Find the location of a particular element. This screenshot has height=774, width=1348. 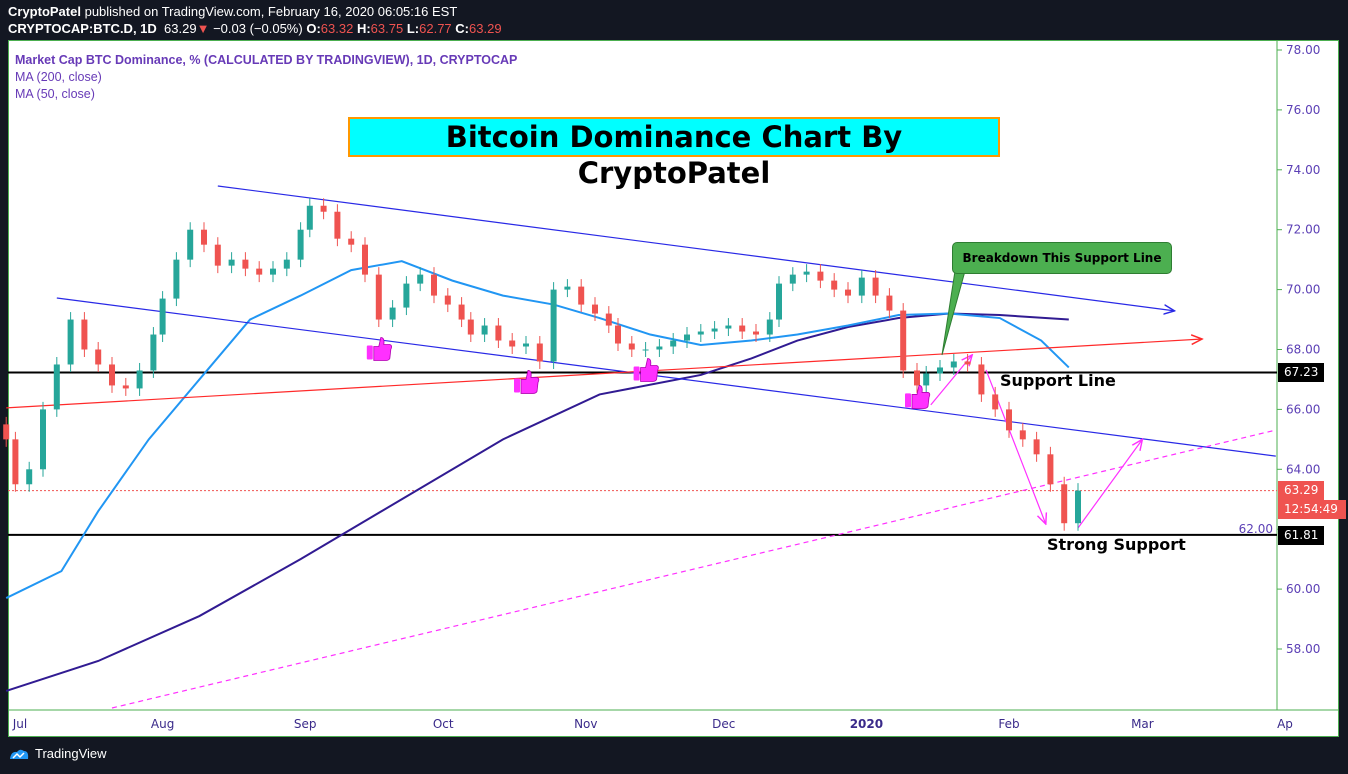

last-price: 63.29 is located at coordinates (180, 28).